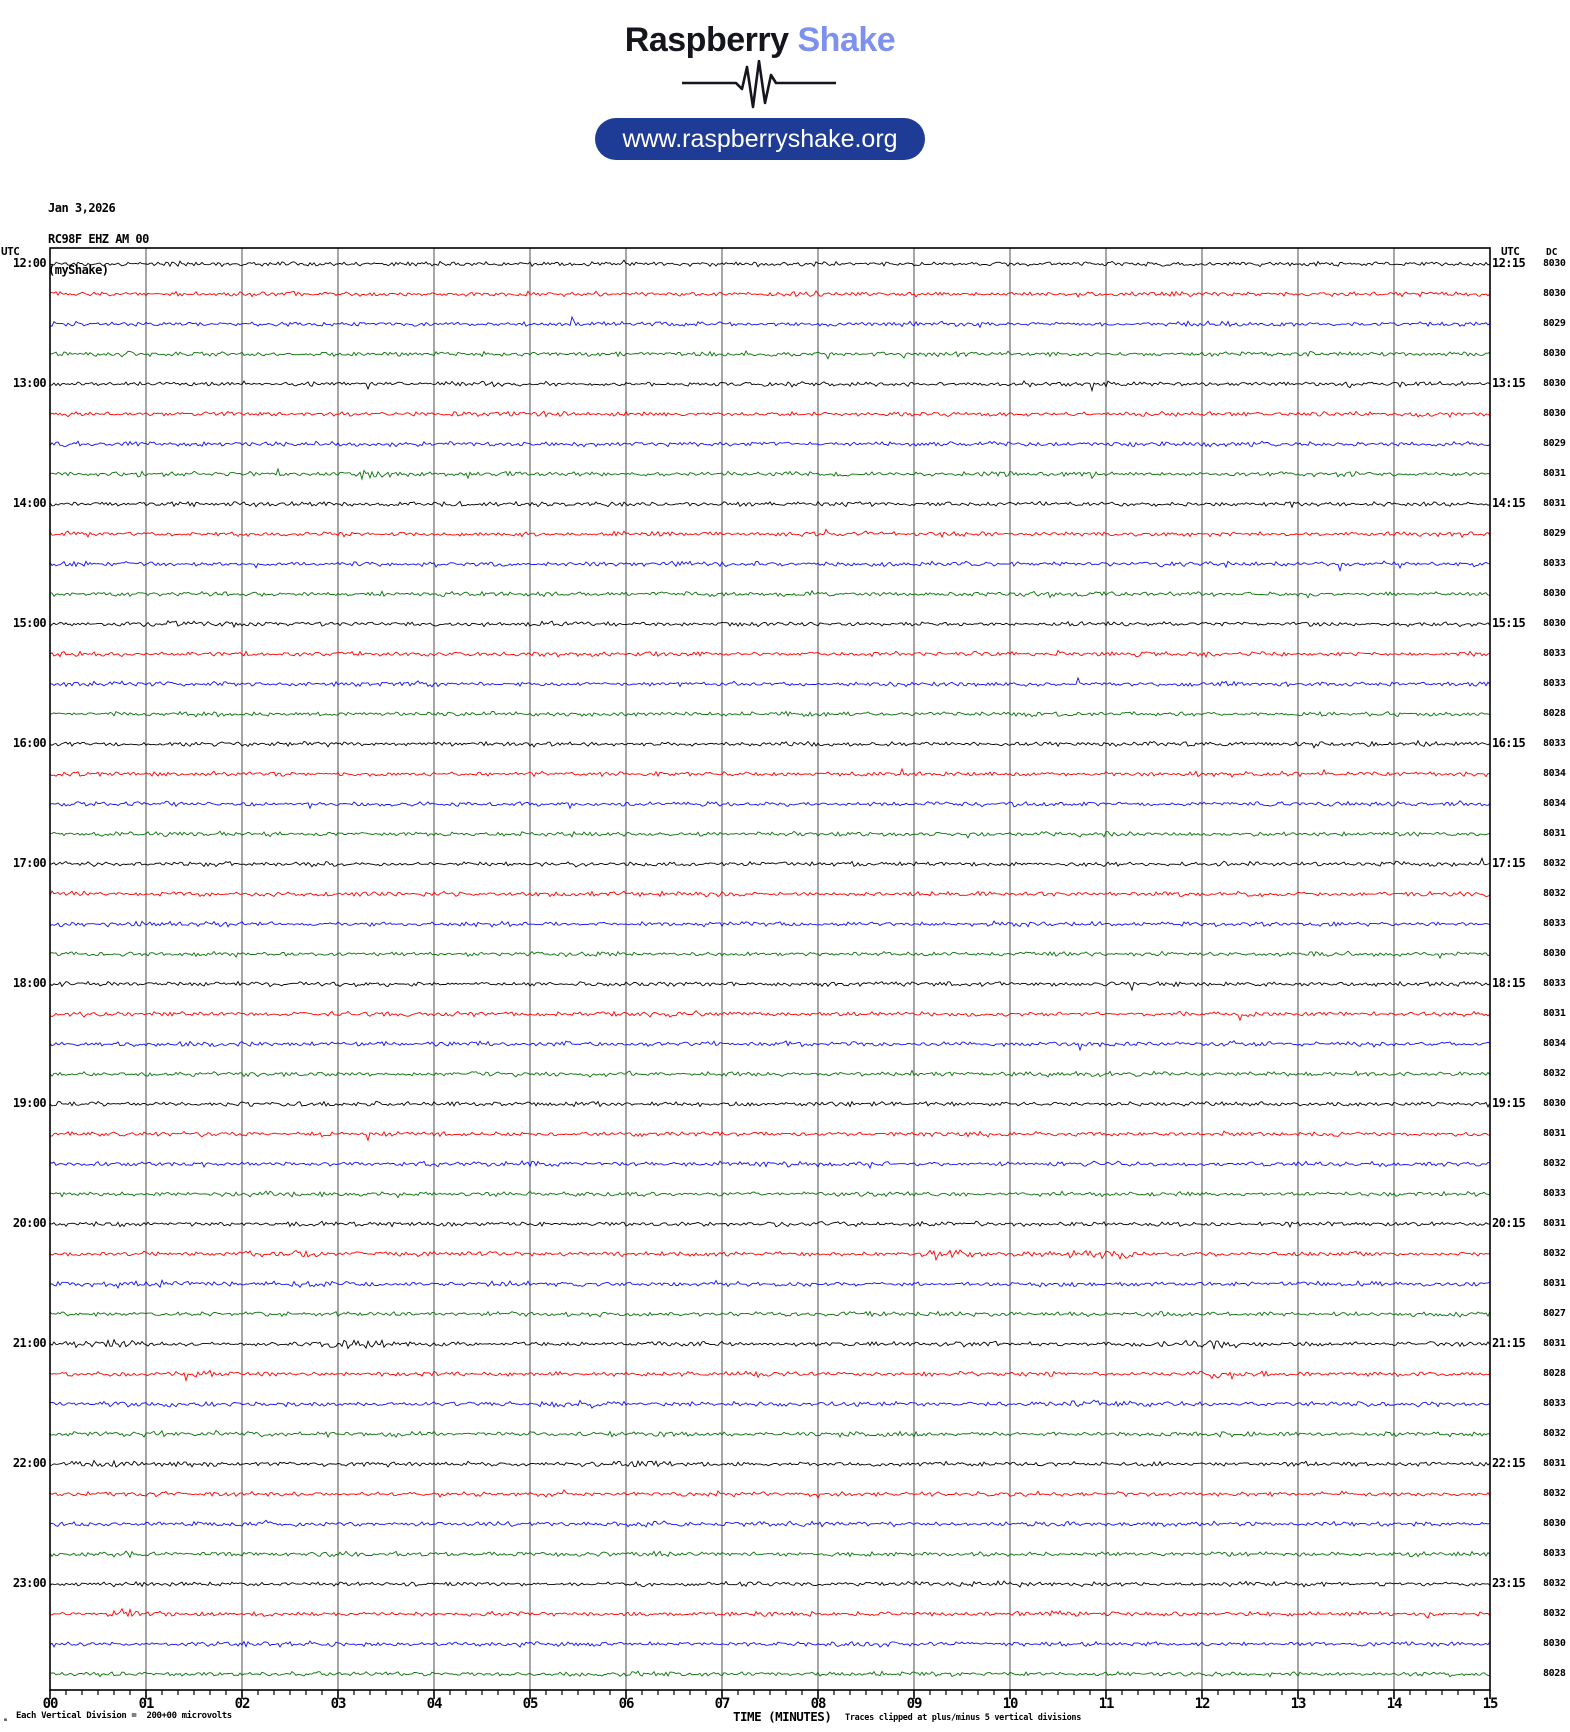  What do you see at coordinates (5, 1718) in the screenshot?
I see `stray-glyph: ₘ` at bounding box center [5, 1718].